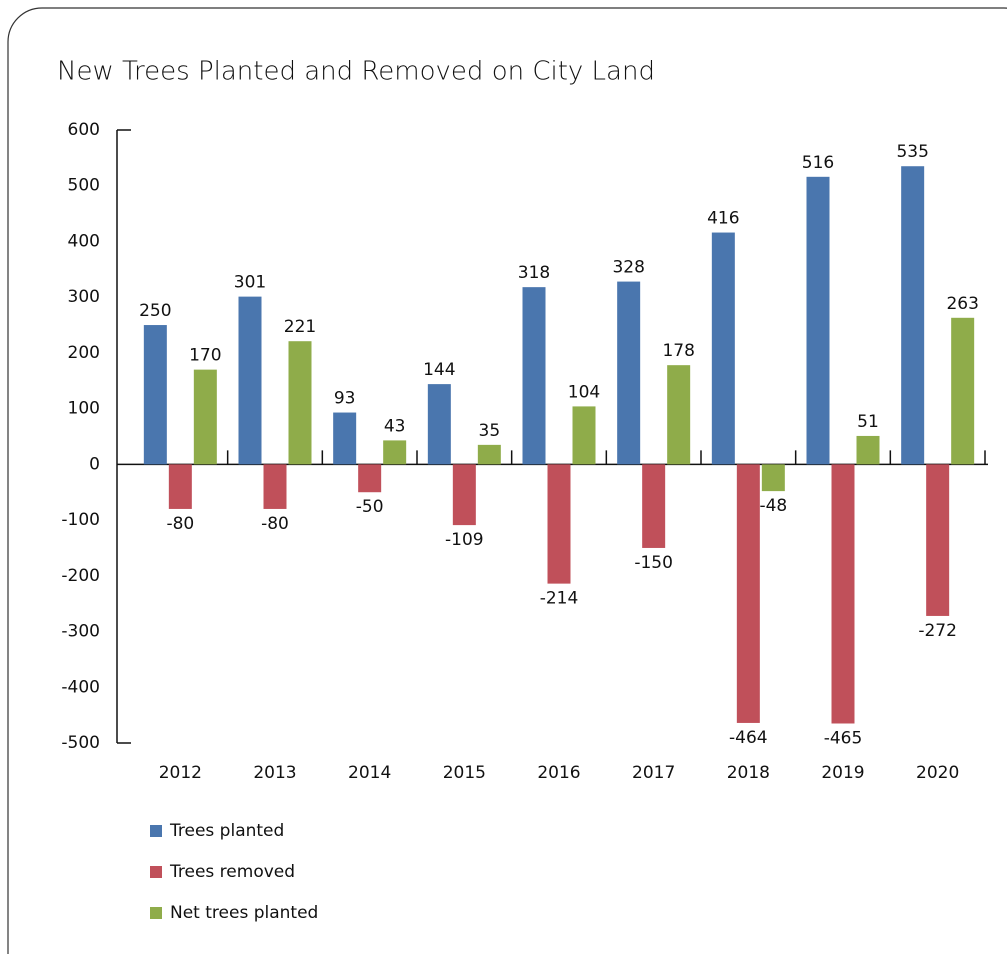 The image size is (1007, 954). I want to click on data-label: -150, so click(653, 563).